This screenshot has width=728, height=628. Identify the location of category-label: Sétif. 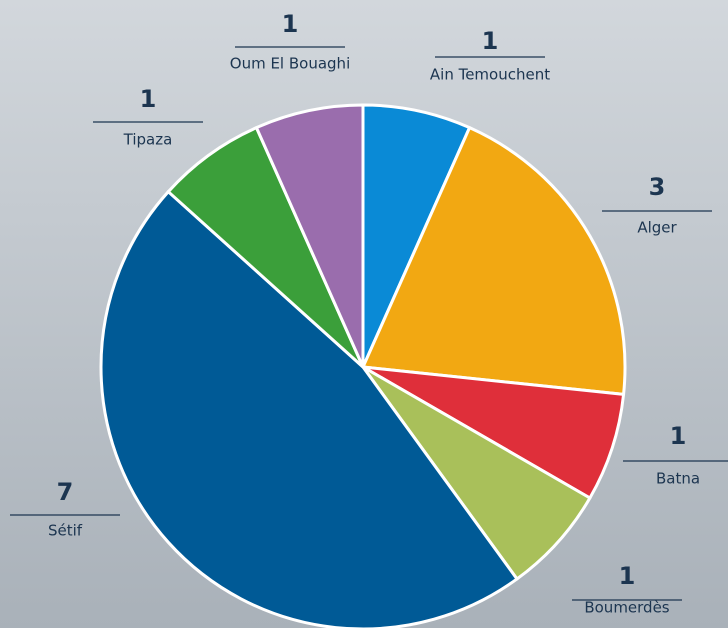
(65, 531).